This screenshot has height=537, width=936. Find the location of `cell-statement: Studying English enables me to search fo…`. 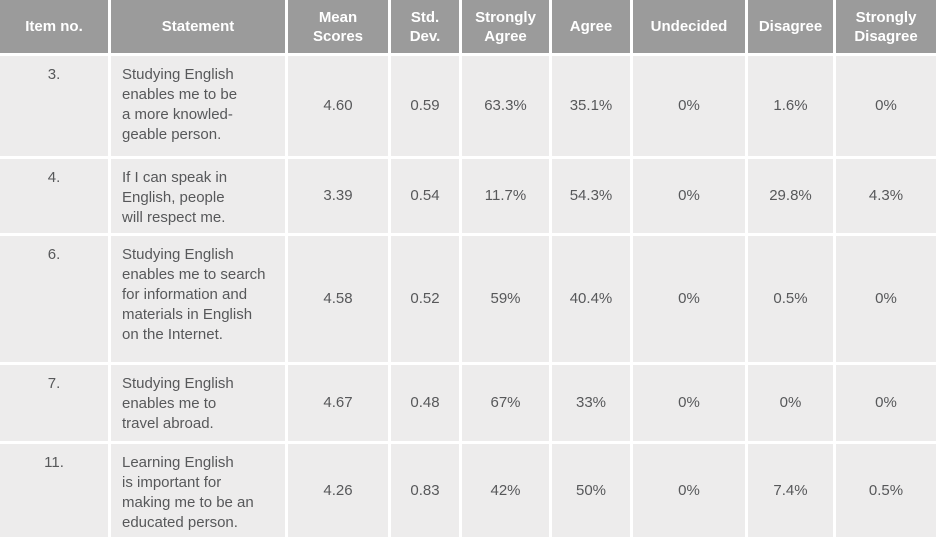

cell-statement: Studying English enables me to search fo… is located at coordinates (198, 299).